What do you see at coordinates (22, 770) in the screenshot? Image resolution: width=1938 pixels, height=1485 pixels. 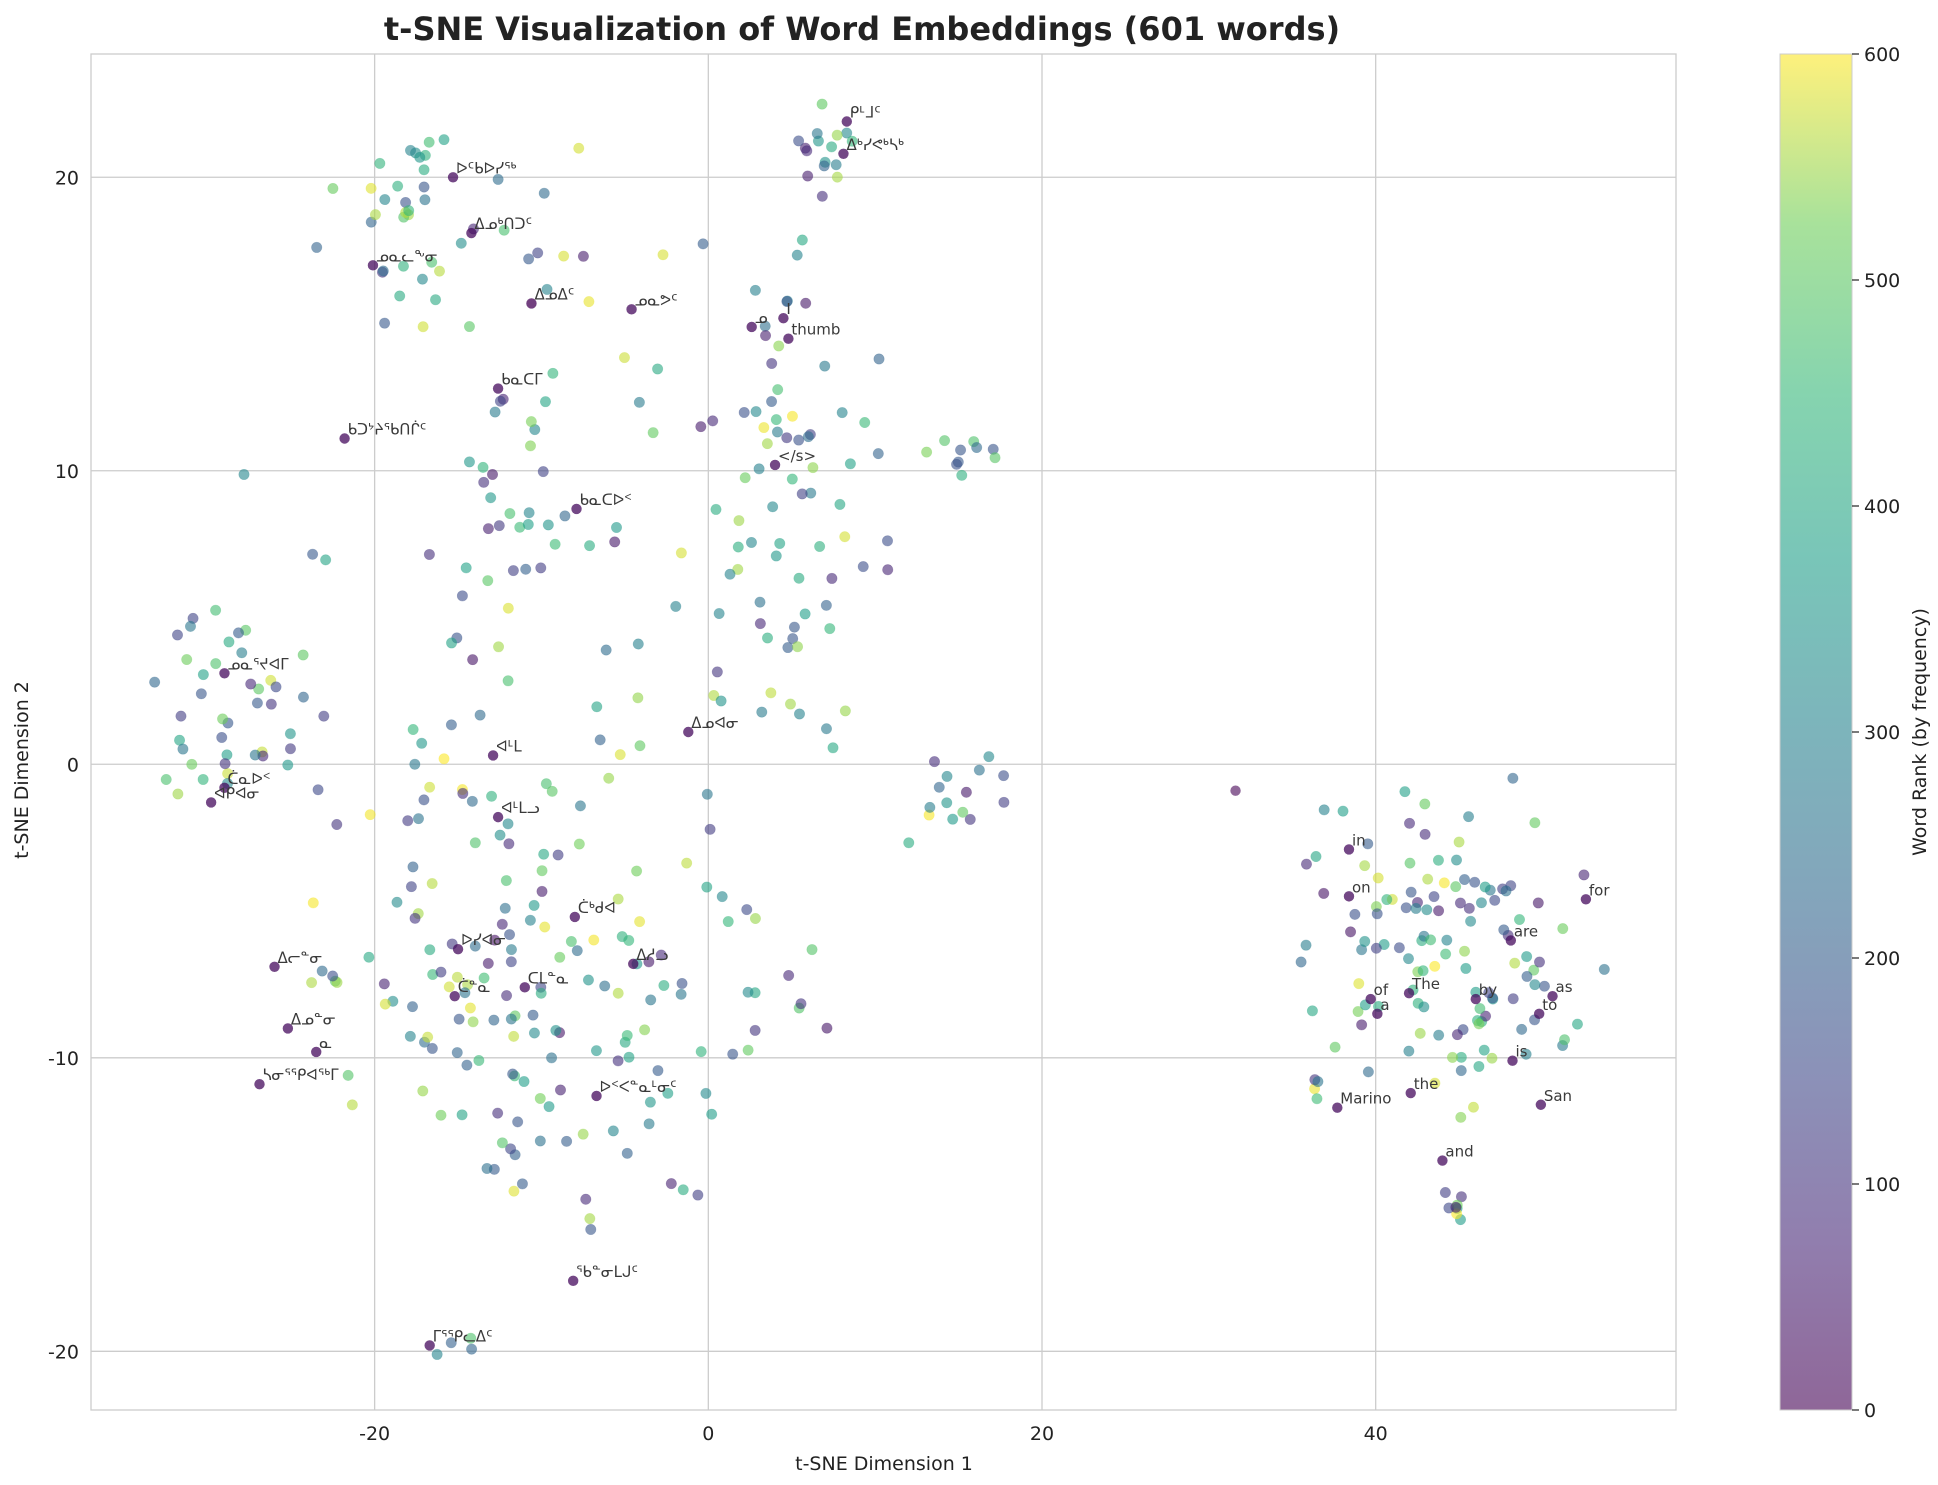 I see `y-axis-label: t-SNE Dimension 2` at bounding box center [22, 770].